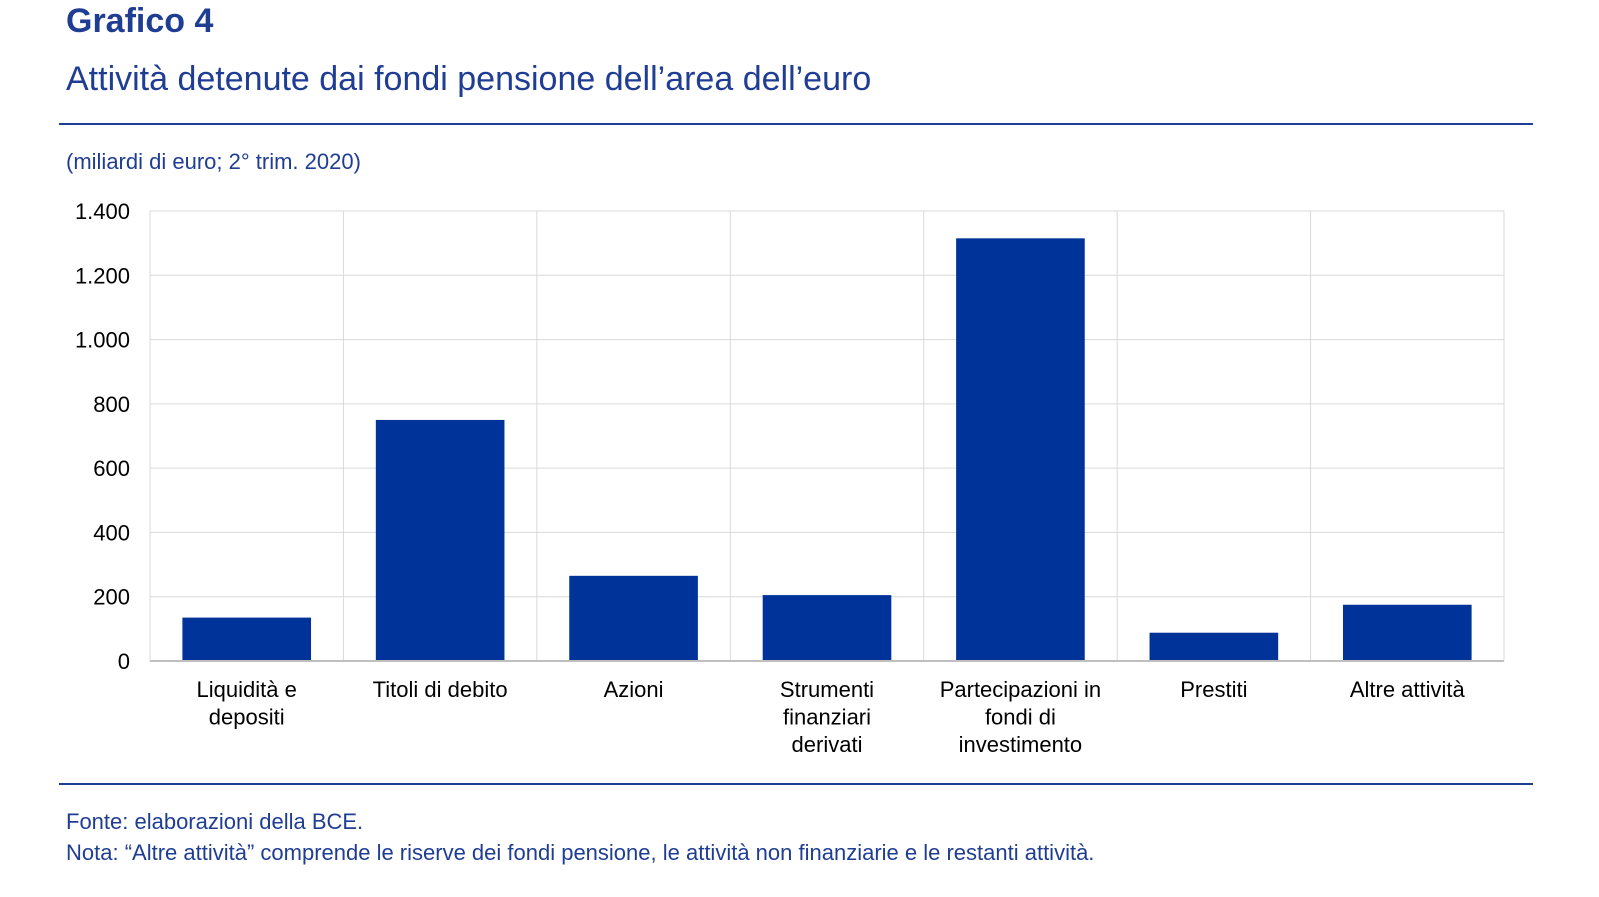 This screenshot has width=1599, height=897. What do you see at coordinates (102, 275) in the screenshot?
I see `y-tick-label: 1.200` at bounding box center [102, 275].